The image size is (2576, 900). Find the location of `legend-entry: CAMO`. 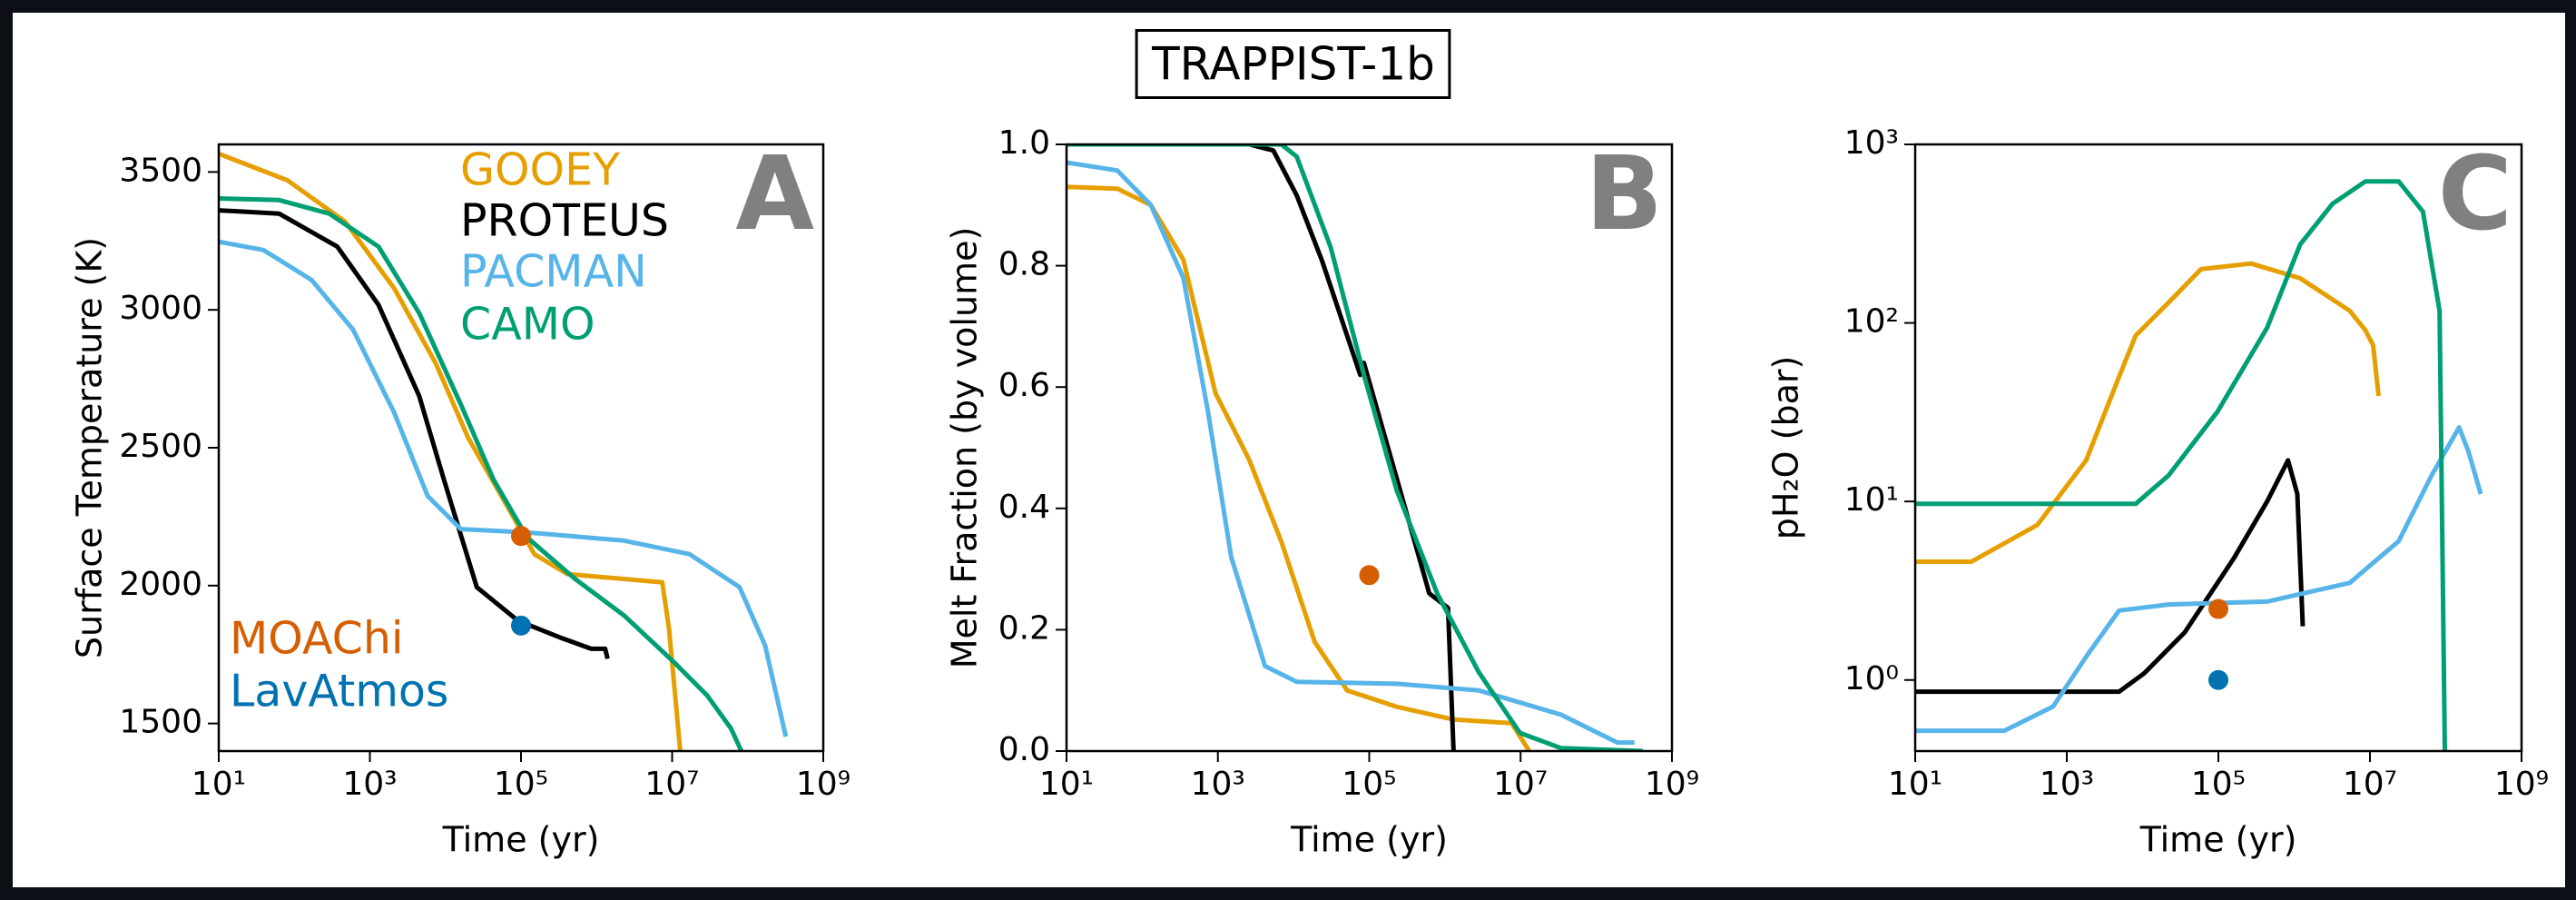

legend-entry: CAMO is located at coordinates (527, 325).